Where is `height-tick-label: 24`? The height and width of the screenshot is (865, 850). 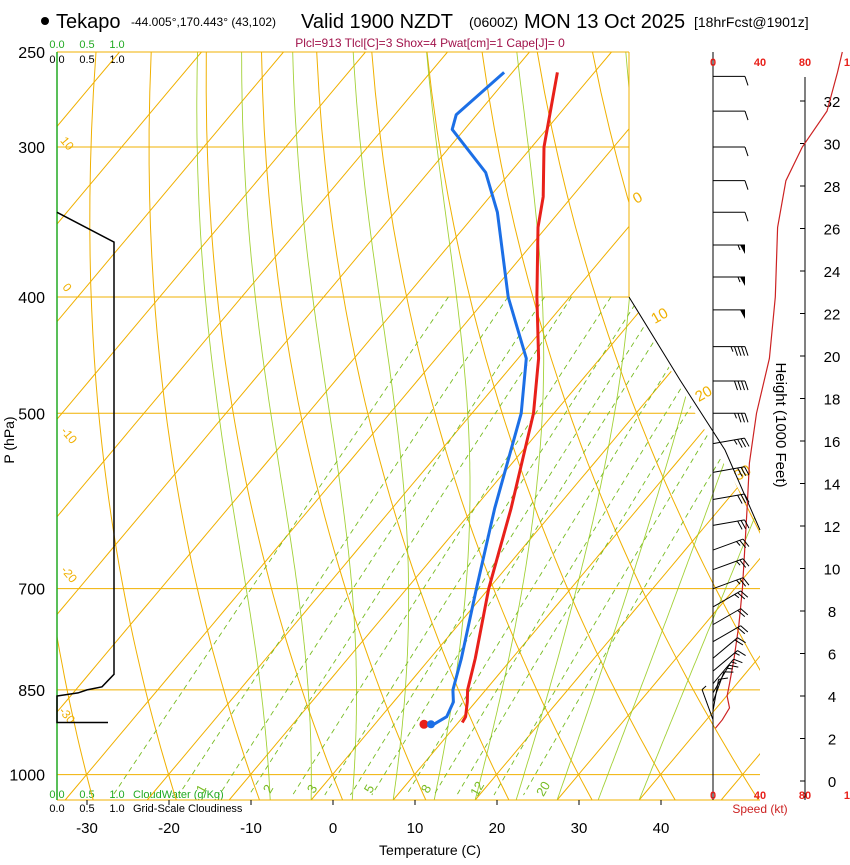 height-tick-label: 24 is located at coordinates (832, 272).